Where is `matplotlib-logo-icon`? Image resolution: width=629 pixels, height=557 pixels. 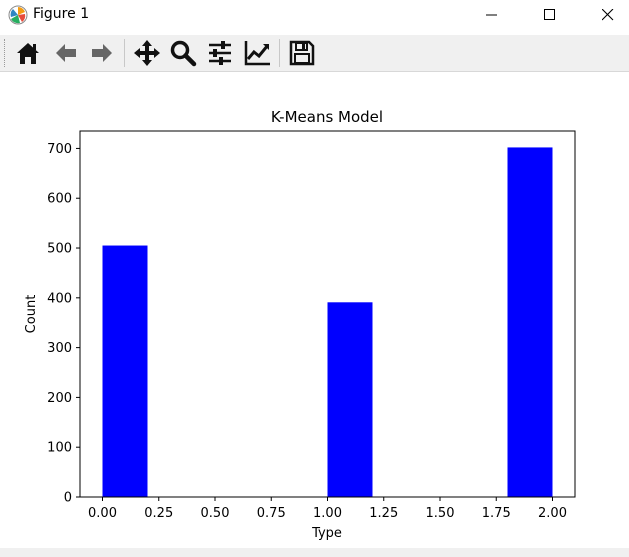
matplotlib-logo-icon is located at coordinates (18, 15).